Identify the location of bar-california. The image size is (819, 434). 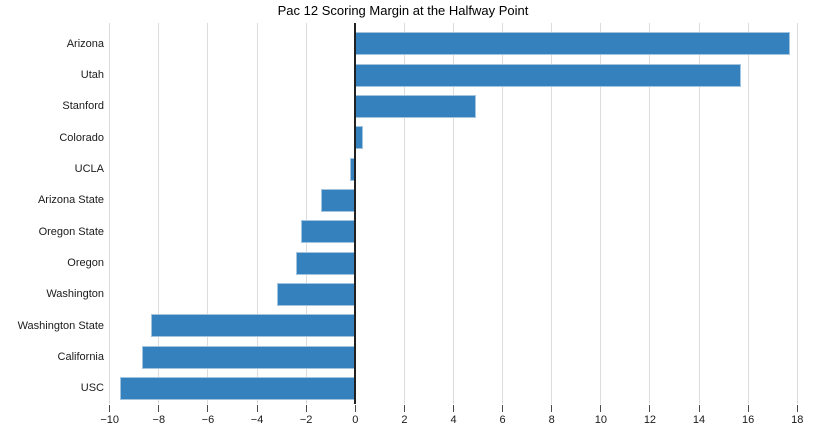
(248, 357).